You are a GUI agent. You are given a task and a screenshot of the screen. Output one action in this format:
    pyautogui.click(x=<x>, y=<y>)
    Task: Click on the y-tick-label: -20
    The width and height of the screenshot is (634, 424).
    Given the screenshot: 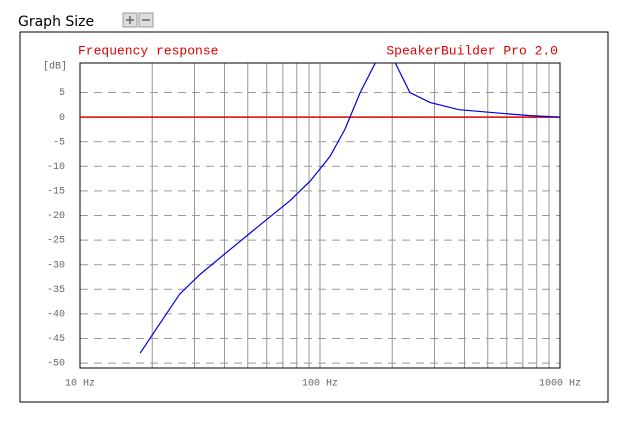 What is the action you would take?
    pyautogui.click(x=56, y=216)
    